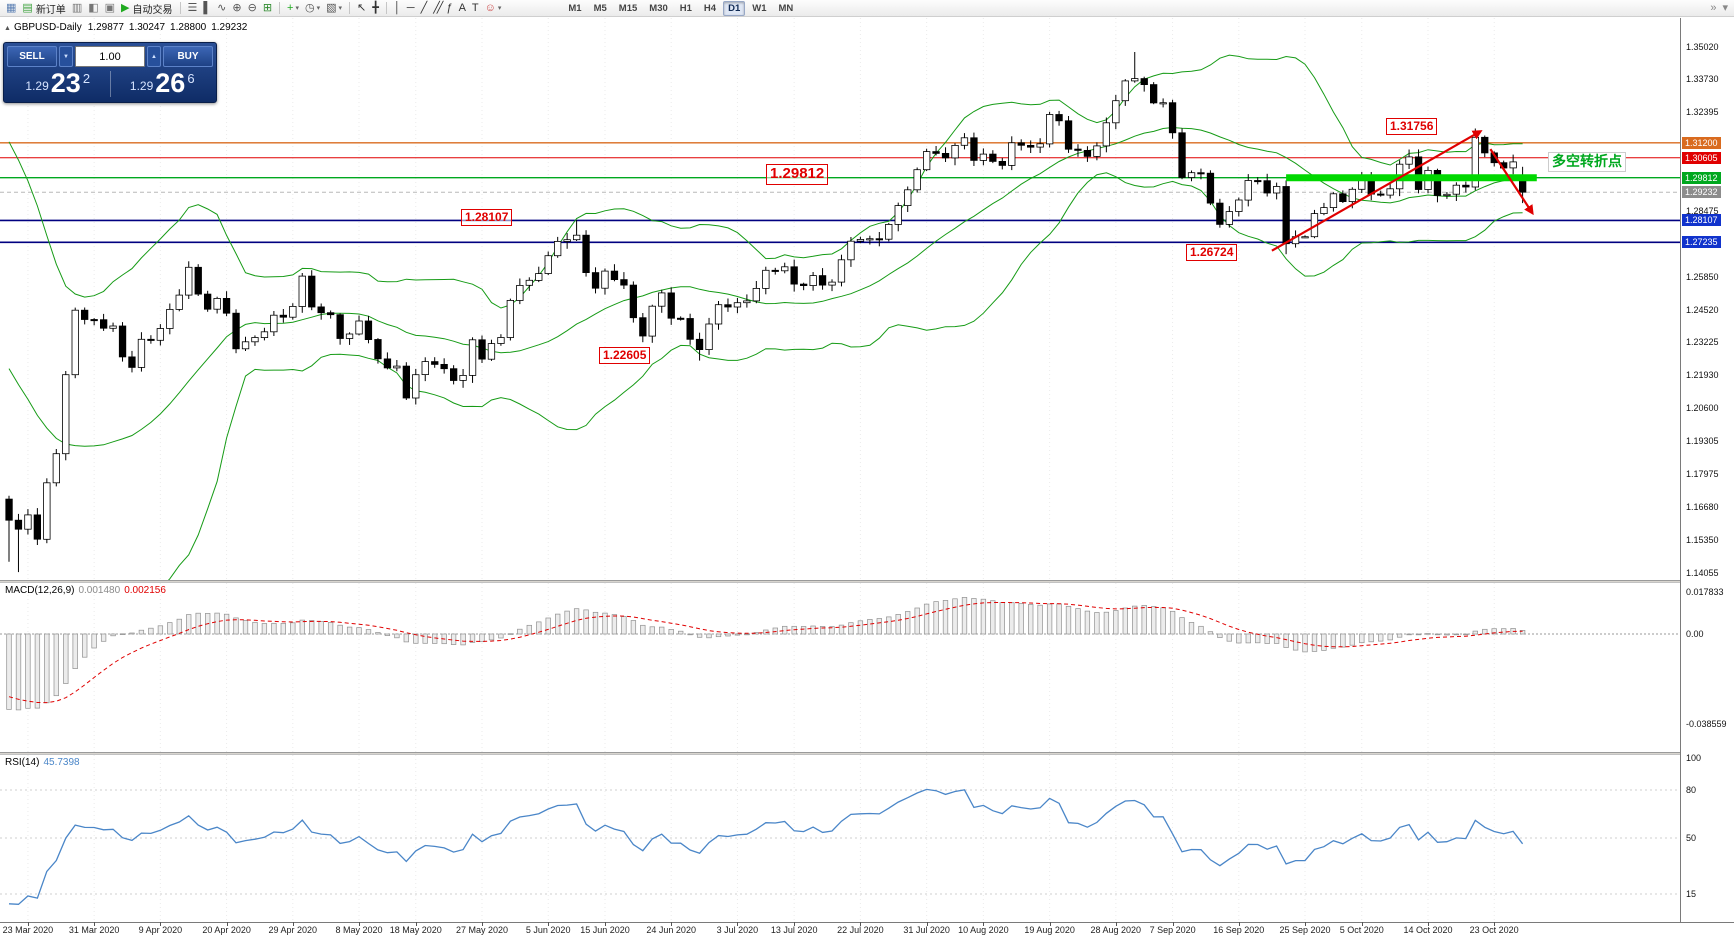 The image size is (1734, 940). I want to click on line-chart-icon: ∿, so click(222, 7).